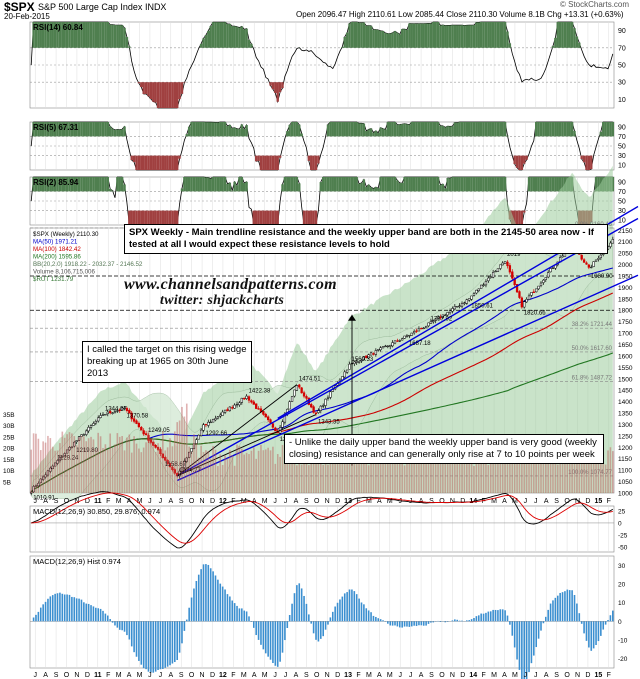  I want to click on price-swing-label: 1343.35, so click(329, 423).